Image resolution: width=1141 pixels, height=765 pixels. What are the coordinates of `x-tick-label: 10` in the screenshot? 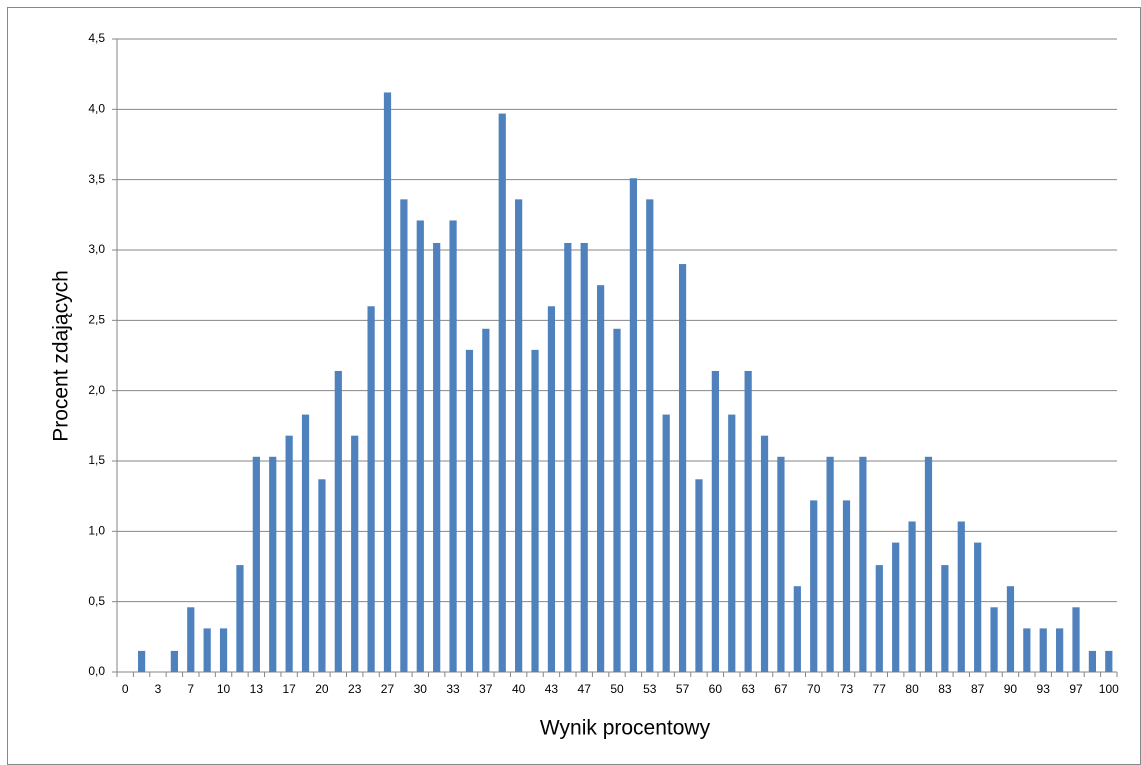 It's located at (224, 689).